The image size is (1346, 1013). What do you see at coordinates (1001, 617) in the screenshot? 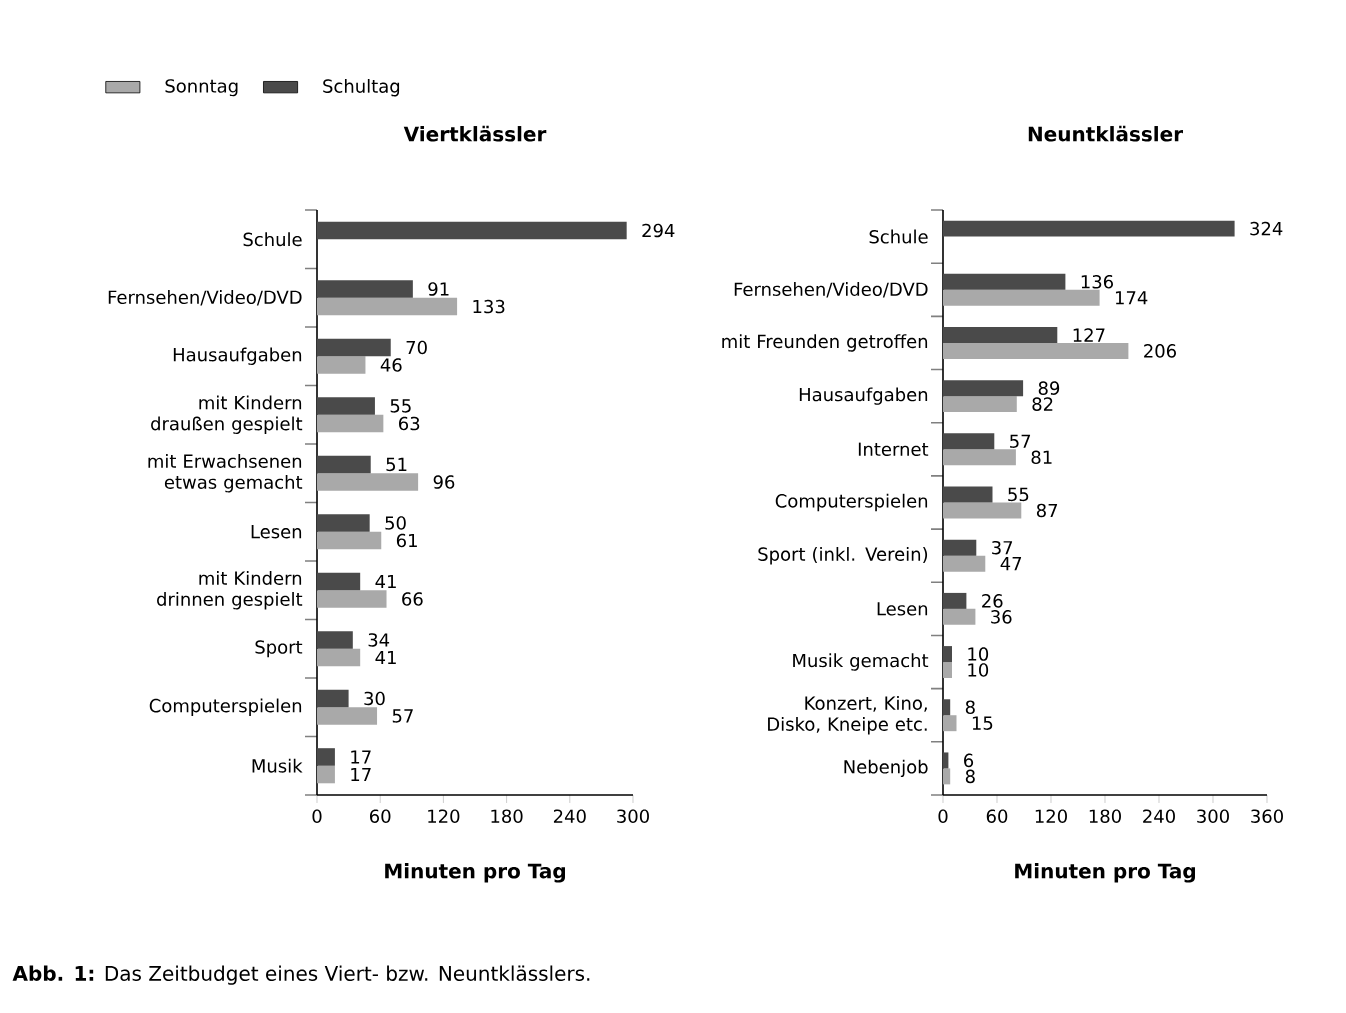
I see `data-label: 36` at bounding box center [1001, 617].